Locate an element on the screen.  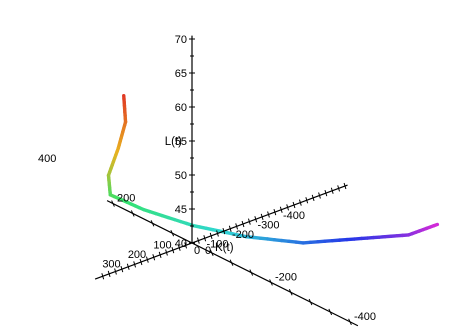
third-origin-label: 0 is located at coordinates (197, 251).